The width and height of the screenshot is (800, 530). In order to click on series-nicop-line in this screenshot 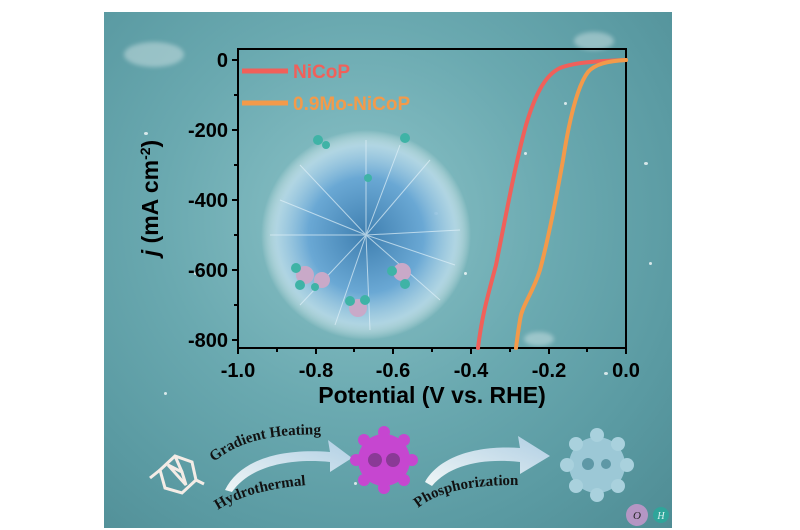, I will do `click(552, 204)`.